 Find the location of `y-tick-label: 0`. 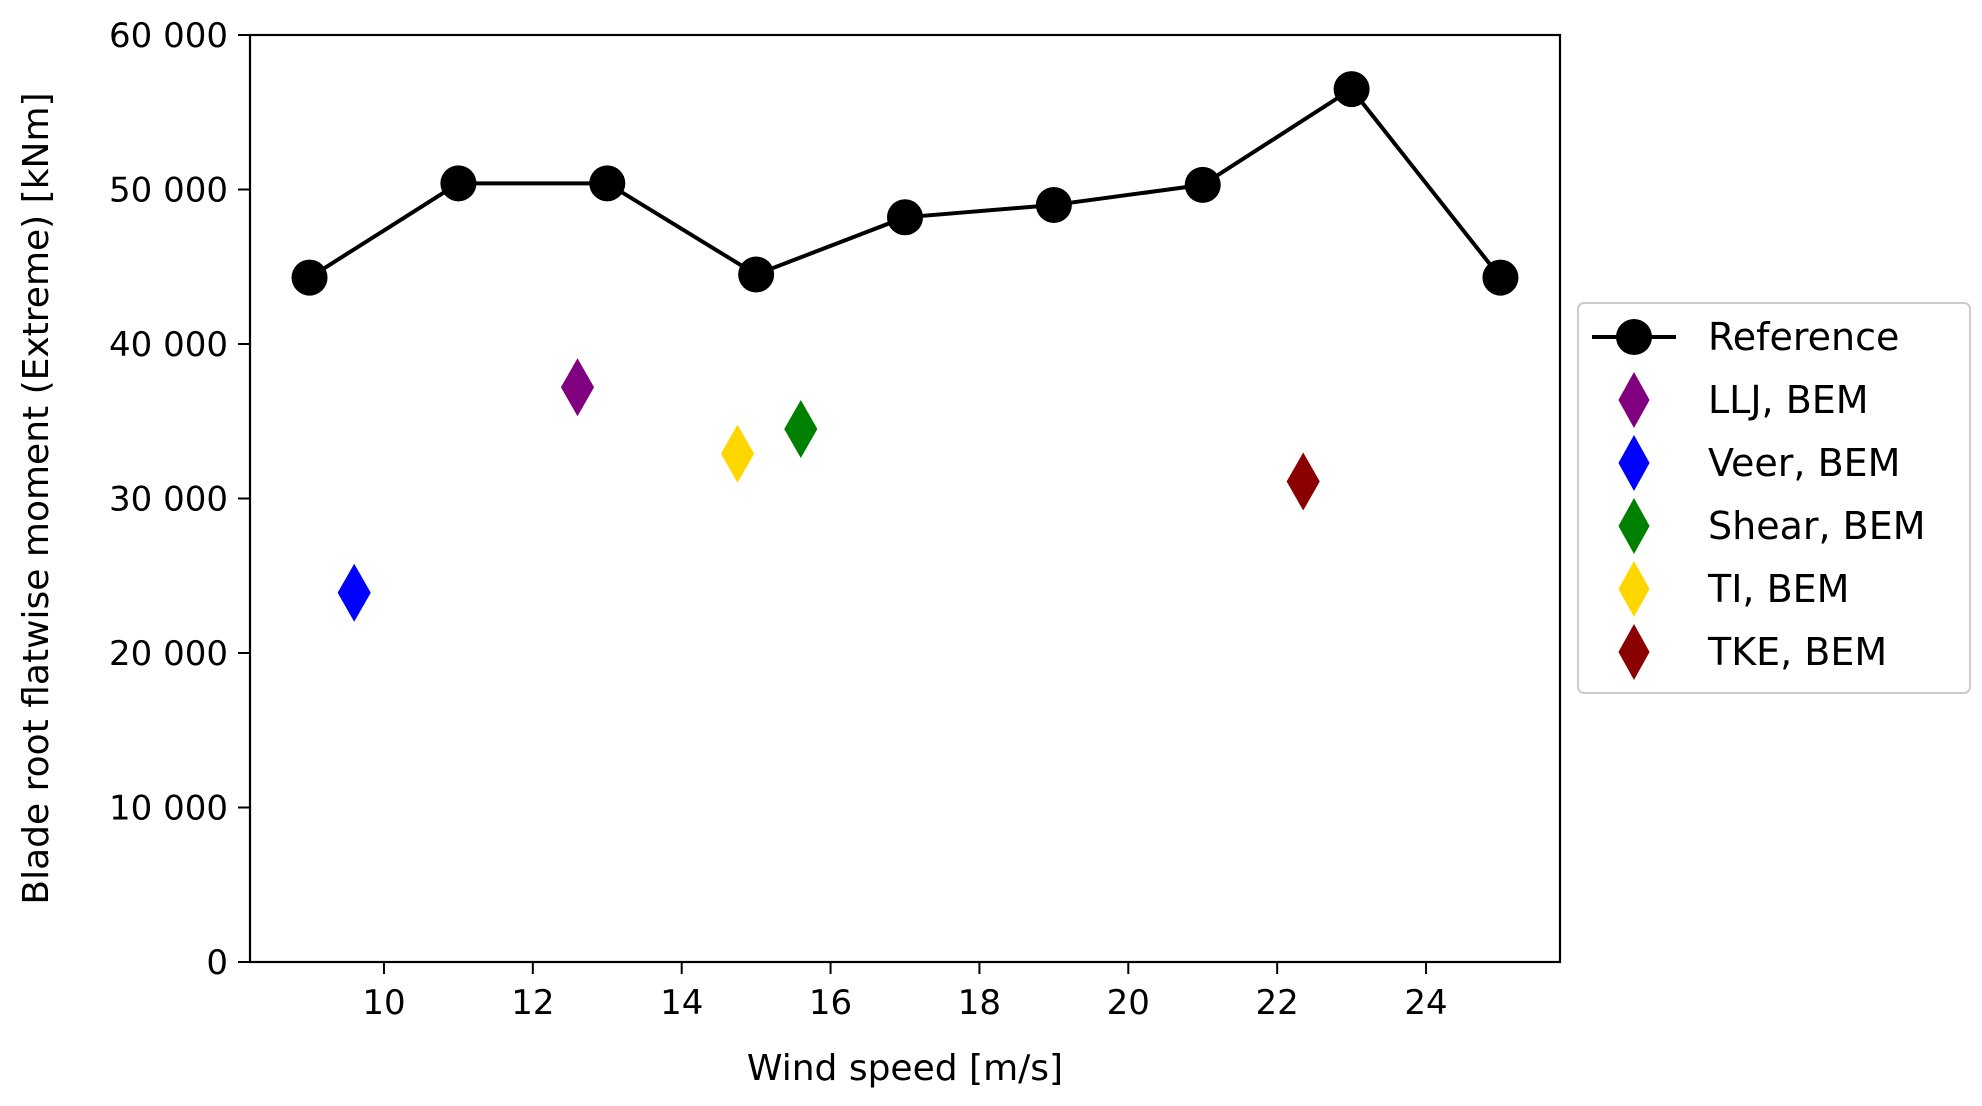

y-tick-label: 0 is located at coordinates (217, 963).